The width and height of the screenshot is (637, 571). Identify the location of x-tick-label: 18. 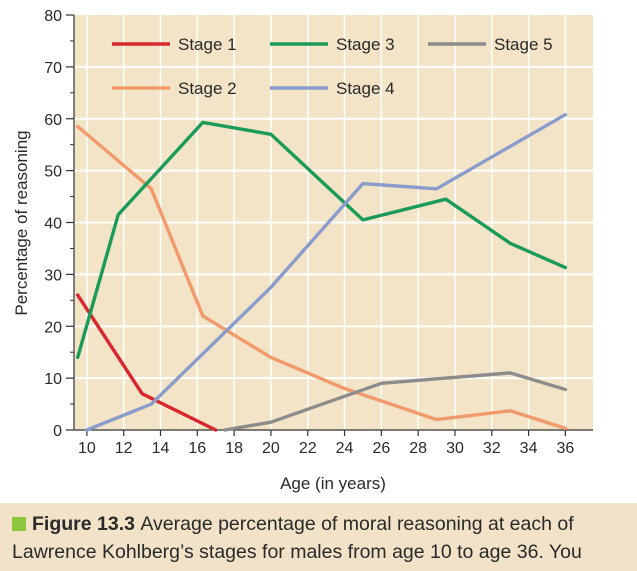
(234, 448).